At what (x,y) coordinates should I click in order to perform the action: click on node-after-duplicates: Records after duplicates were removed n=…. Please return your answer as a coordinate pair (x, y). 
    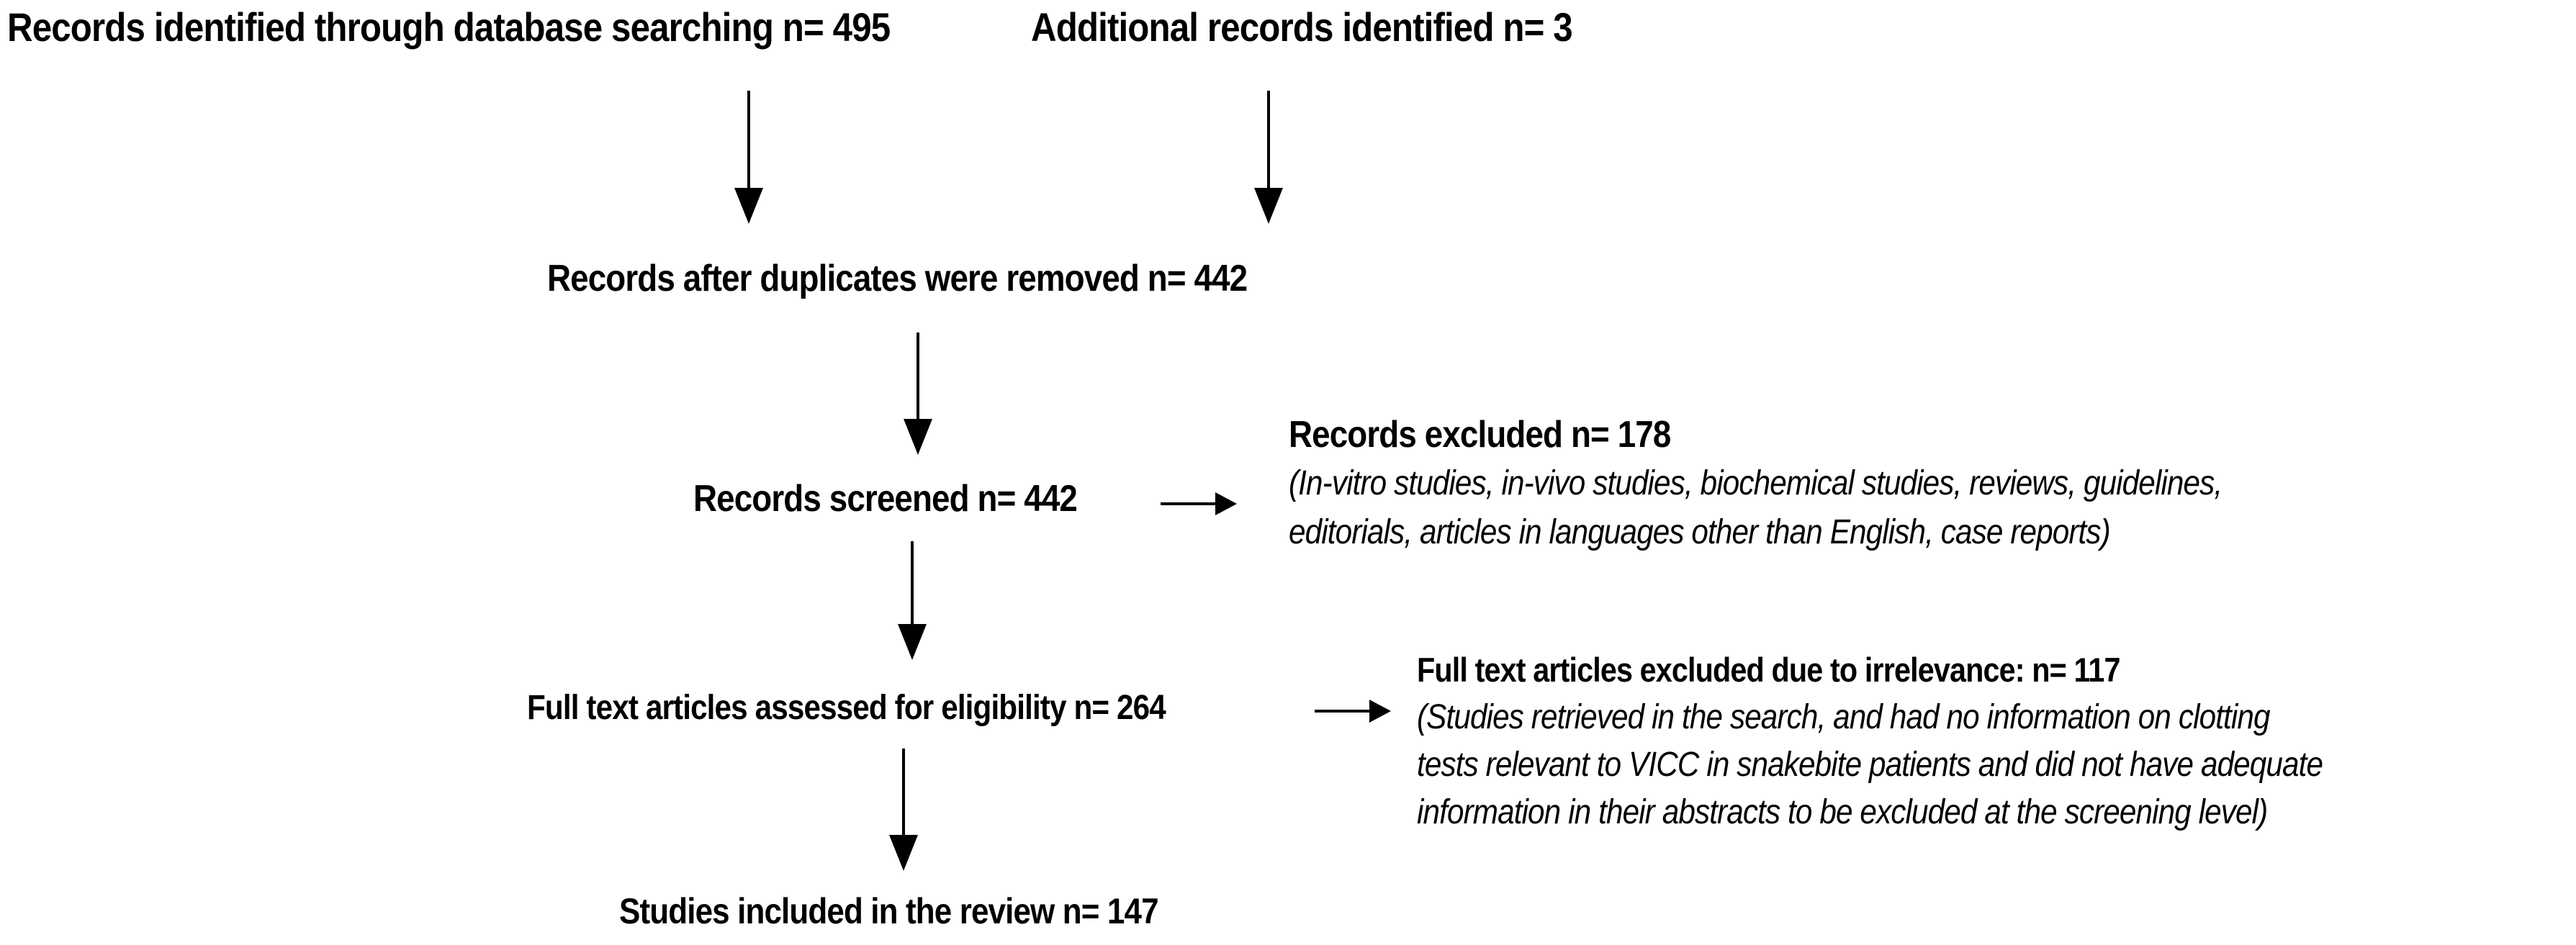
    Looking at the image, I should click on (897, 278).